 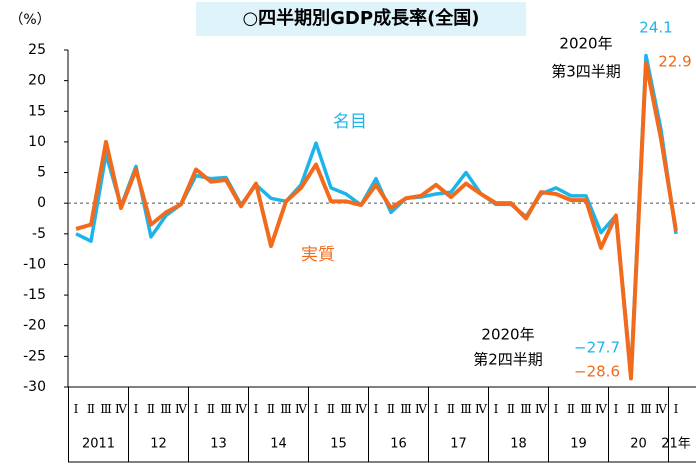 What do you see at coordinates (41, 203) in the screenshot?
I see `y-tick-label: 0` at bounding box center [41, 203].